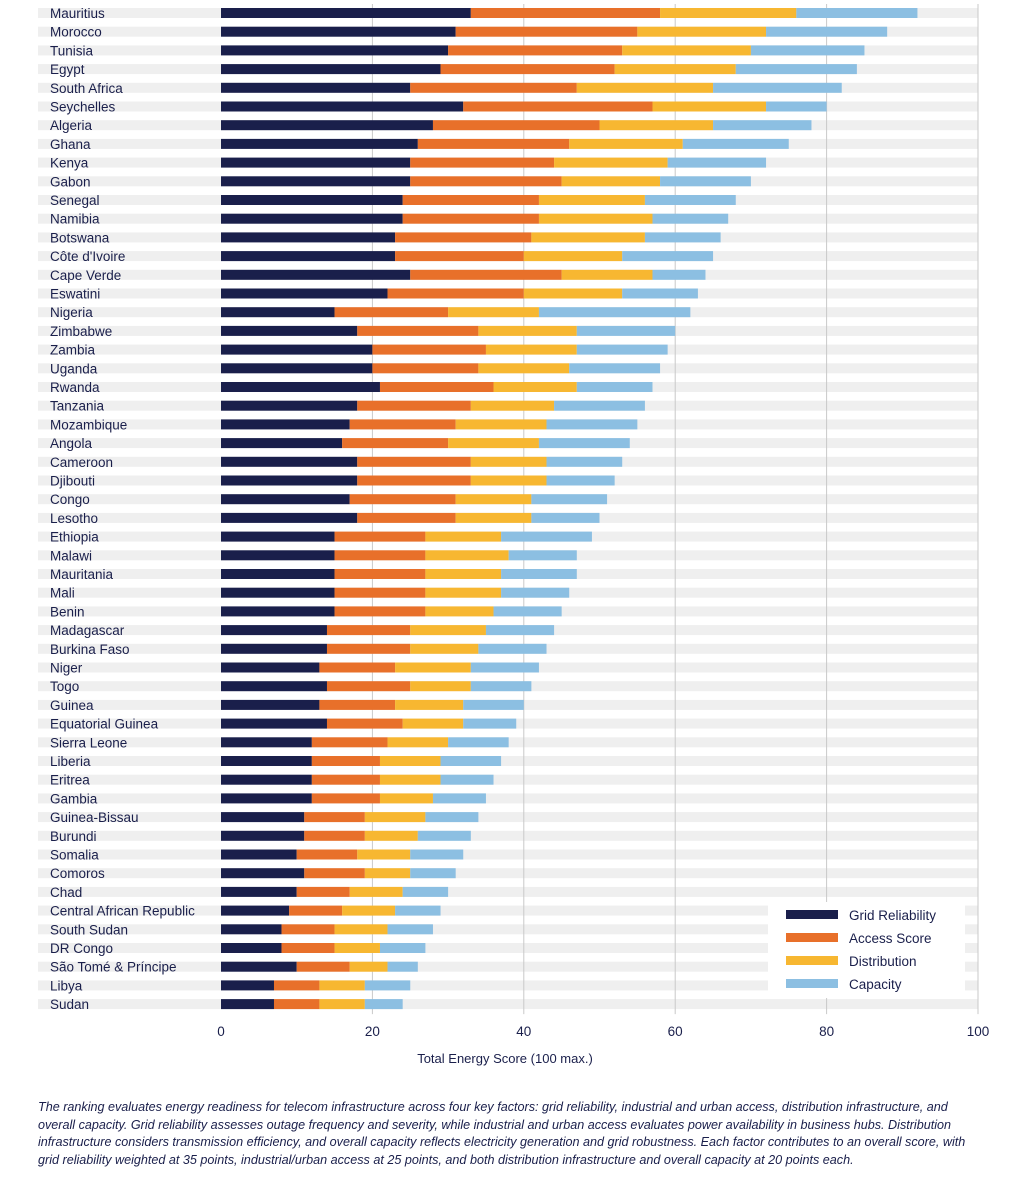 This screenshot has width=1010, height=1199. Describe the element at coordinates (94, 817) in the screenshot. I see `country-label: Guinea-Bissau` at that location.